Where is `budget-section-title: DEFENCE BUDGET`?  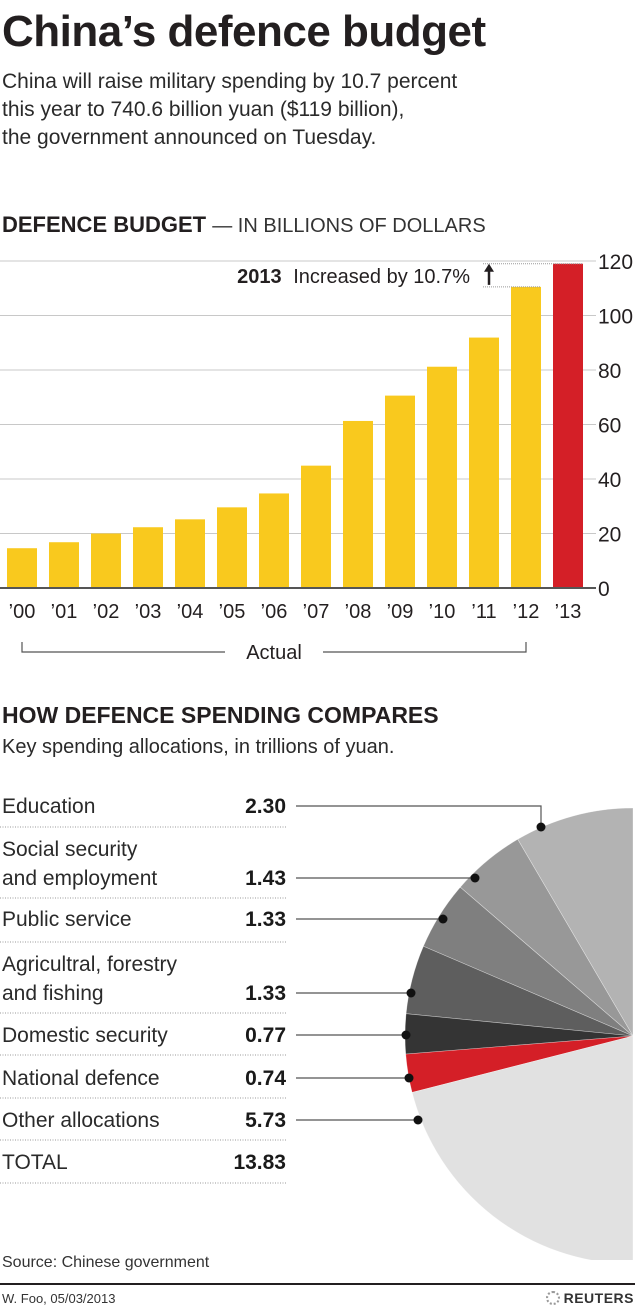 budget-section-title: DEFENCE BUDGET is located at coordinates (104, 224).